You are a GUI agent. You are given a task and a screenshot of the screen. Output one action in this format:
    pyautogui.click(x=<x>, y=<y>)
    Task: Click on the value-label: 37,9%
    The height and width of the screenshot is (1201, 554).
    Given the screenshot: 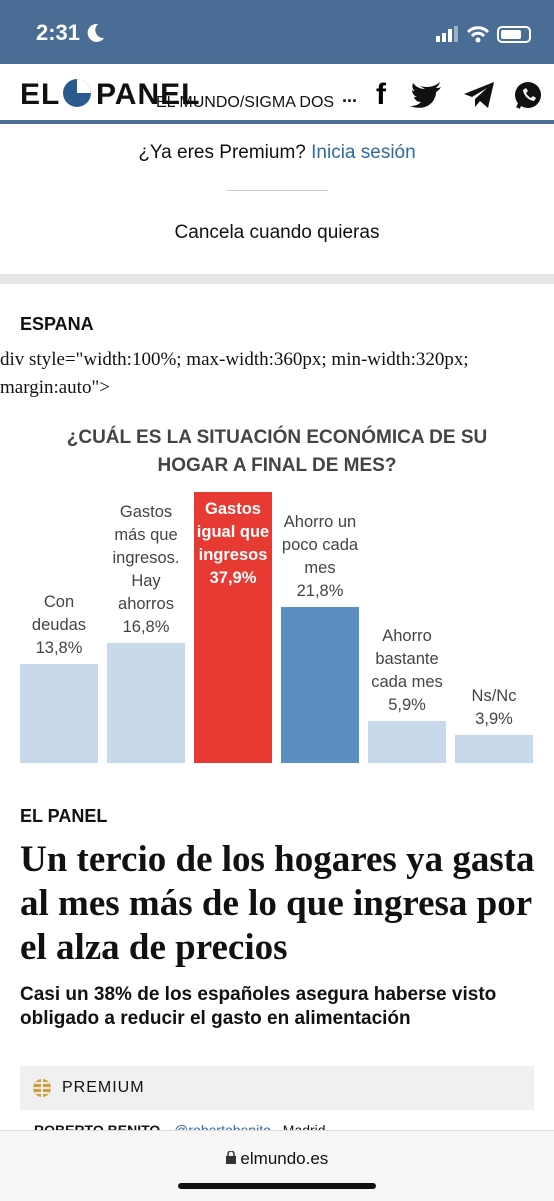 What is the action you would take?
    pyautogui.click(x=233, y=578)
    